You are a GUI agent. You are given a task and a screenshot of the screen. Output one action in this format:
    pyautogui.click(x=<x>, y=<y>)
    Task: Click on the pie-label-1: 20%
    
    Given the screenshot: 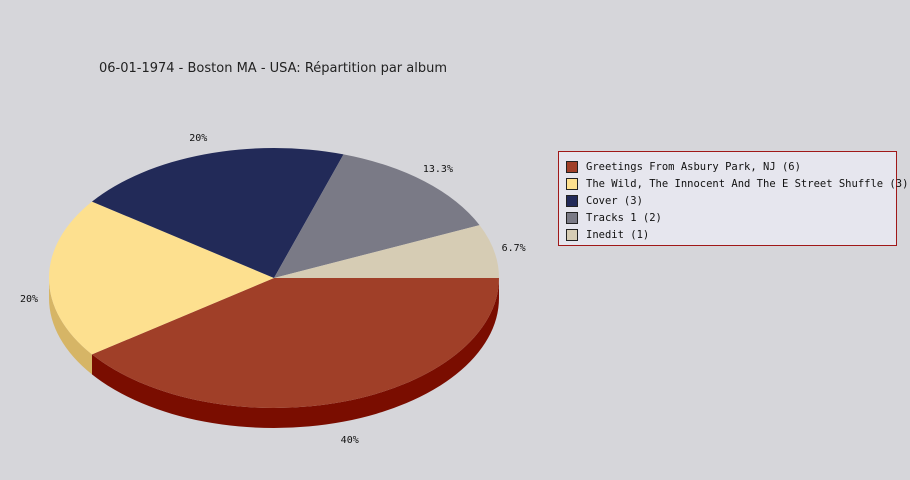 What is the action you would take?
    pyautogui.click(x=29, y=299)
    